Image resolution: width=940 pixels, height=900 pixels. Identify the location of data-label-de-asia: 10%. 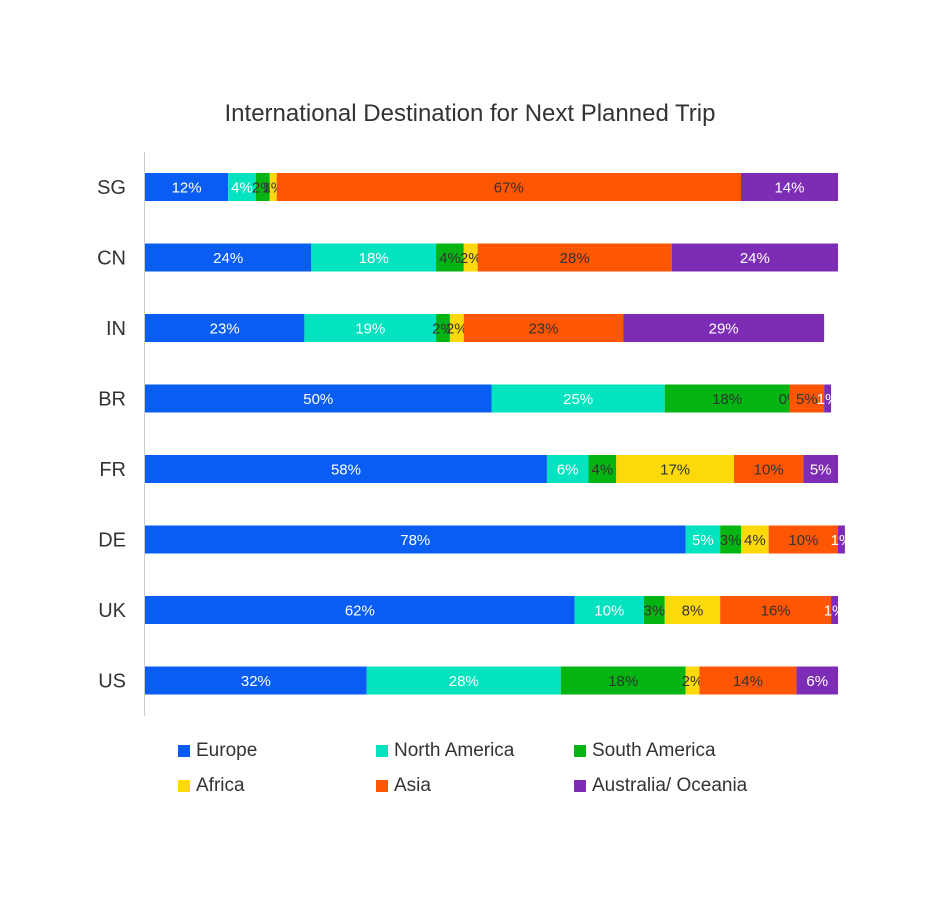
(803, 540).